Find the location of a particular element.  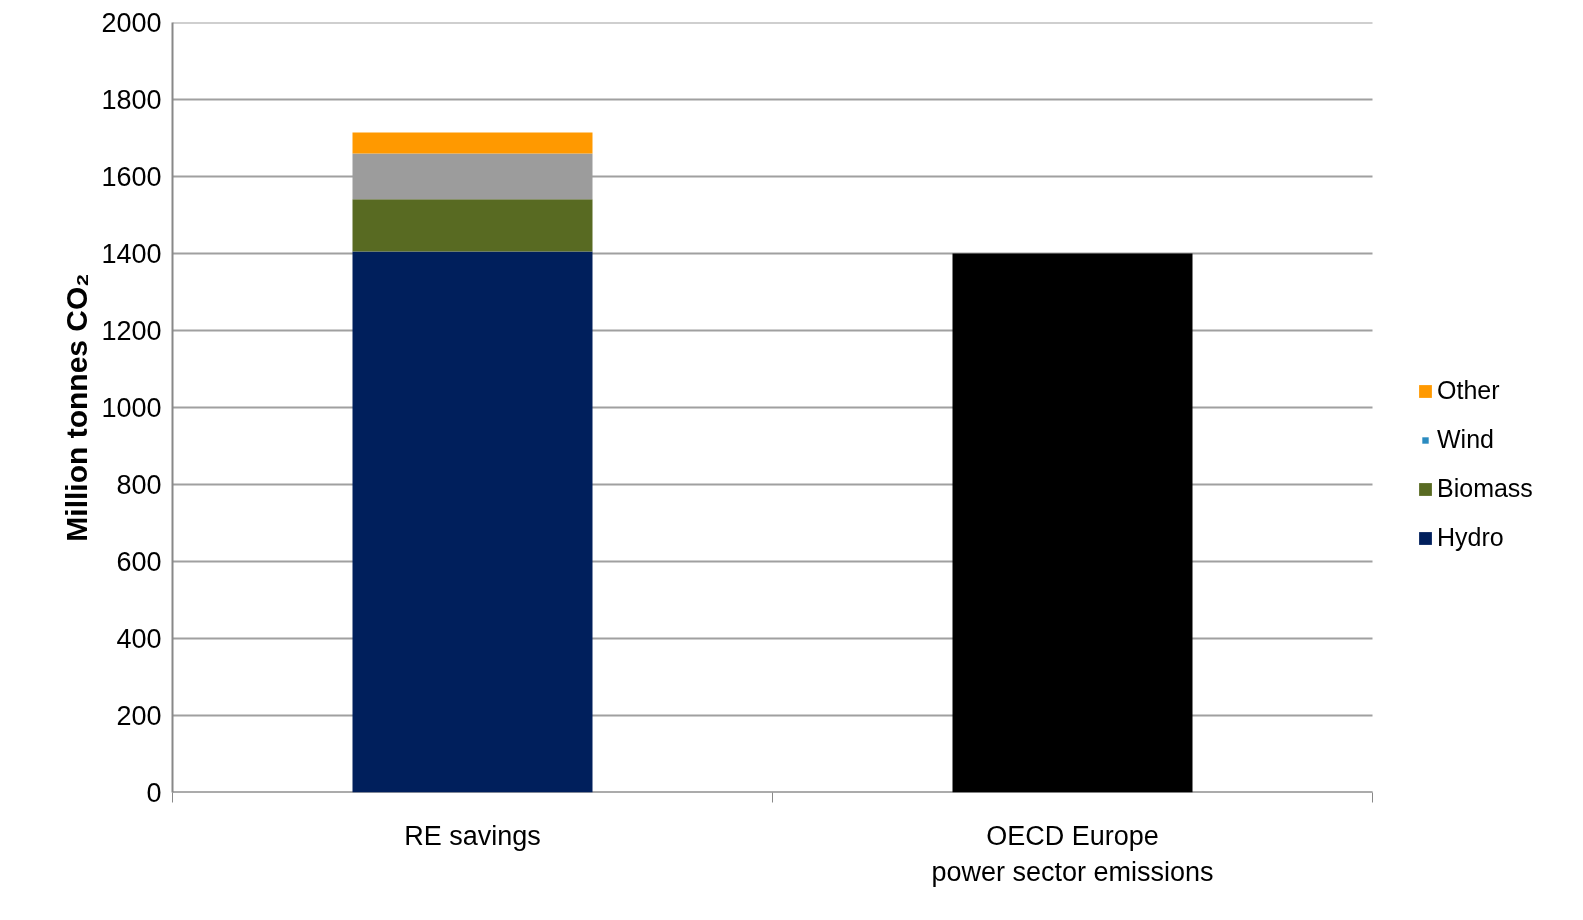

y-axis-title: Million tonnes CO₂ is located at coordinates (77, 407).